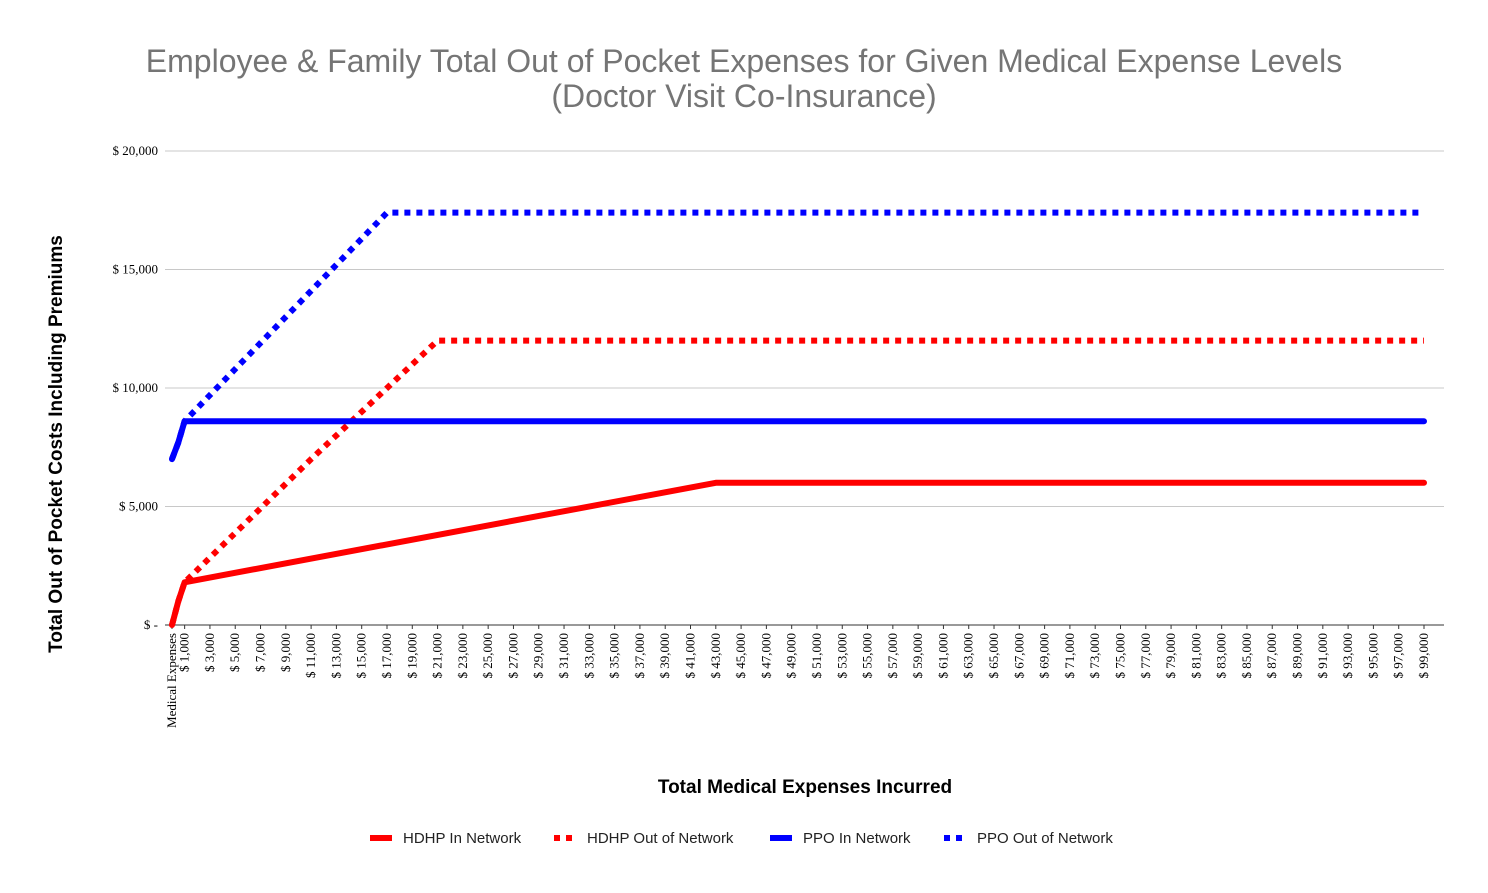 The width and height of the screenshot is (1488, 893). I want to click on x-tick-label: $ 71,000, so click(1069, 656).